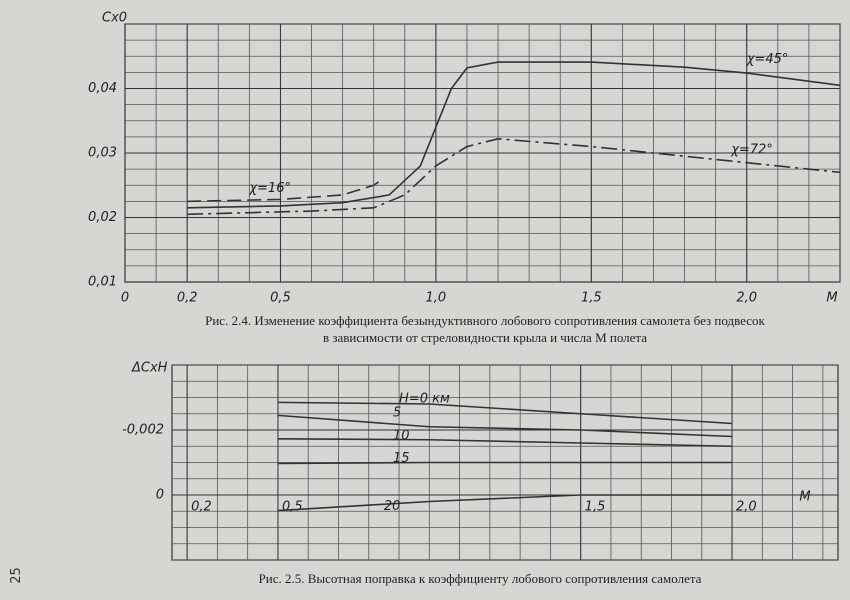  What do you see at coordinates (160, 495) in the screenshot?
I see `y-tick-label: 0` at bounding box center [160, 495].